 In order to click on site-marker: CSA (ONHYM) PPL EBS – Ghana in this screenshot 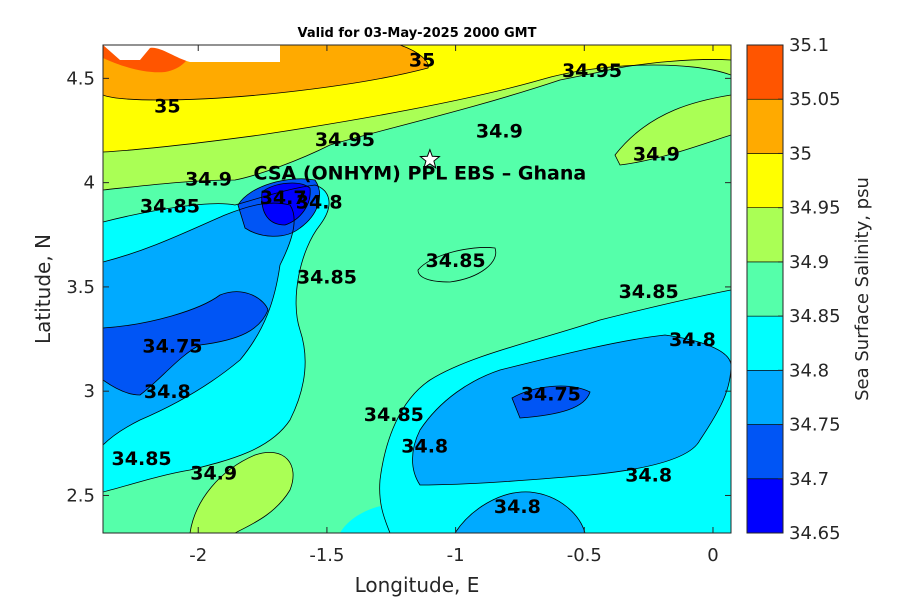, I will do `click(420, 166)`.